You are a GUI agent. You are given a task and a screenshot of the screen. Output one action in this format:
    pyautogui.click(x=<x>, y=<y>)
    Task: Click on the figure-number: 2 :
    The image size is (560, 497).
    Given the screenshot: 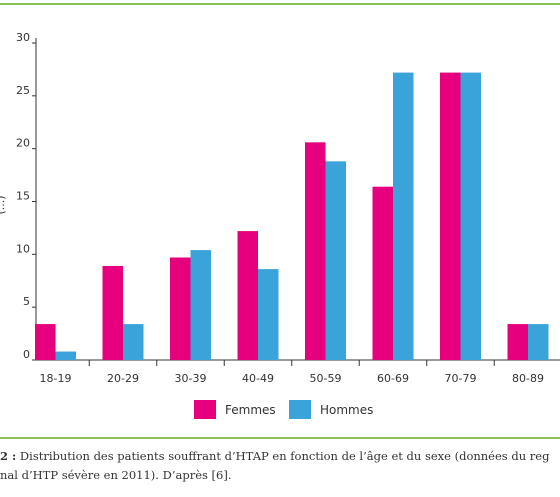 What is the action you would take?
    pyautogui.click(x=8, y=456)
    